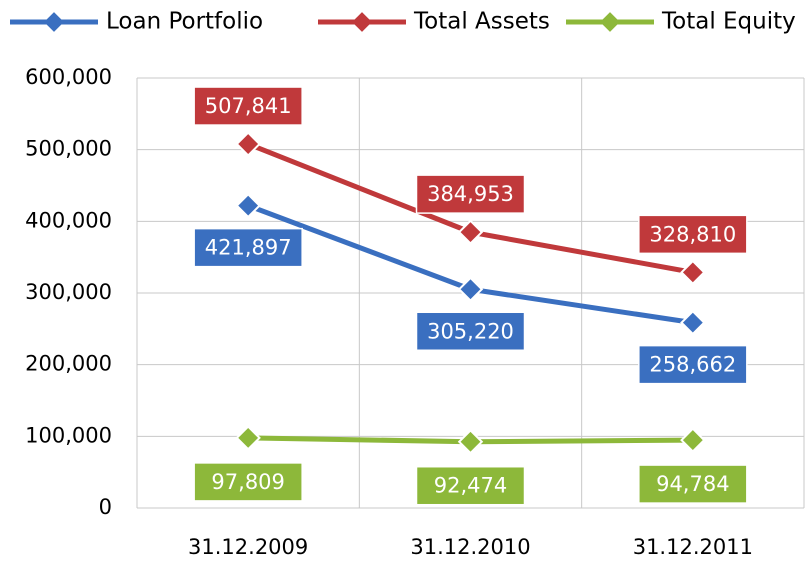  I want to click on data-label: 328,810, so click(692, 234).